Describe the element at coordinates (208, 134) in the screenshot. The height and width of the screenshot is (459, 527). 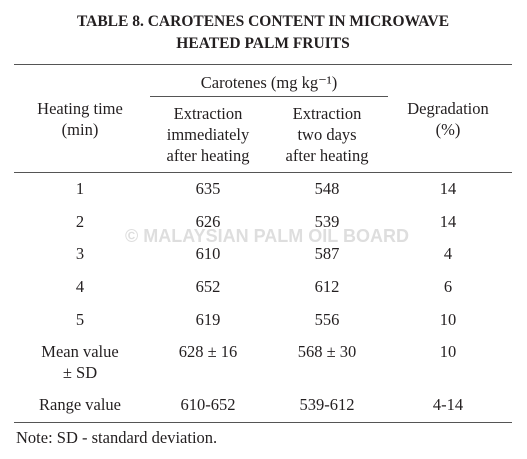
I see `column-header: immediately` at that location.